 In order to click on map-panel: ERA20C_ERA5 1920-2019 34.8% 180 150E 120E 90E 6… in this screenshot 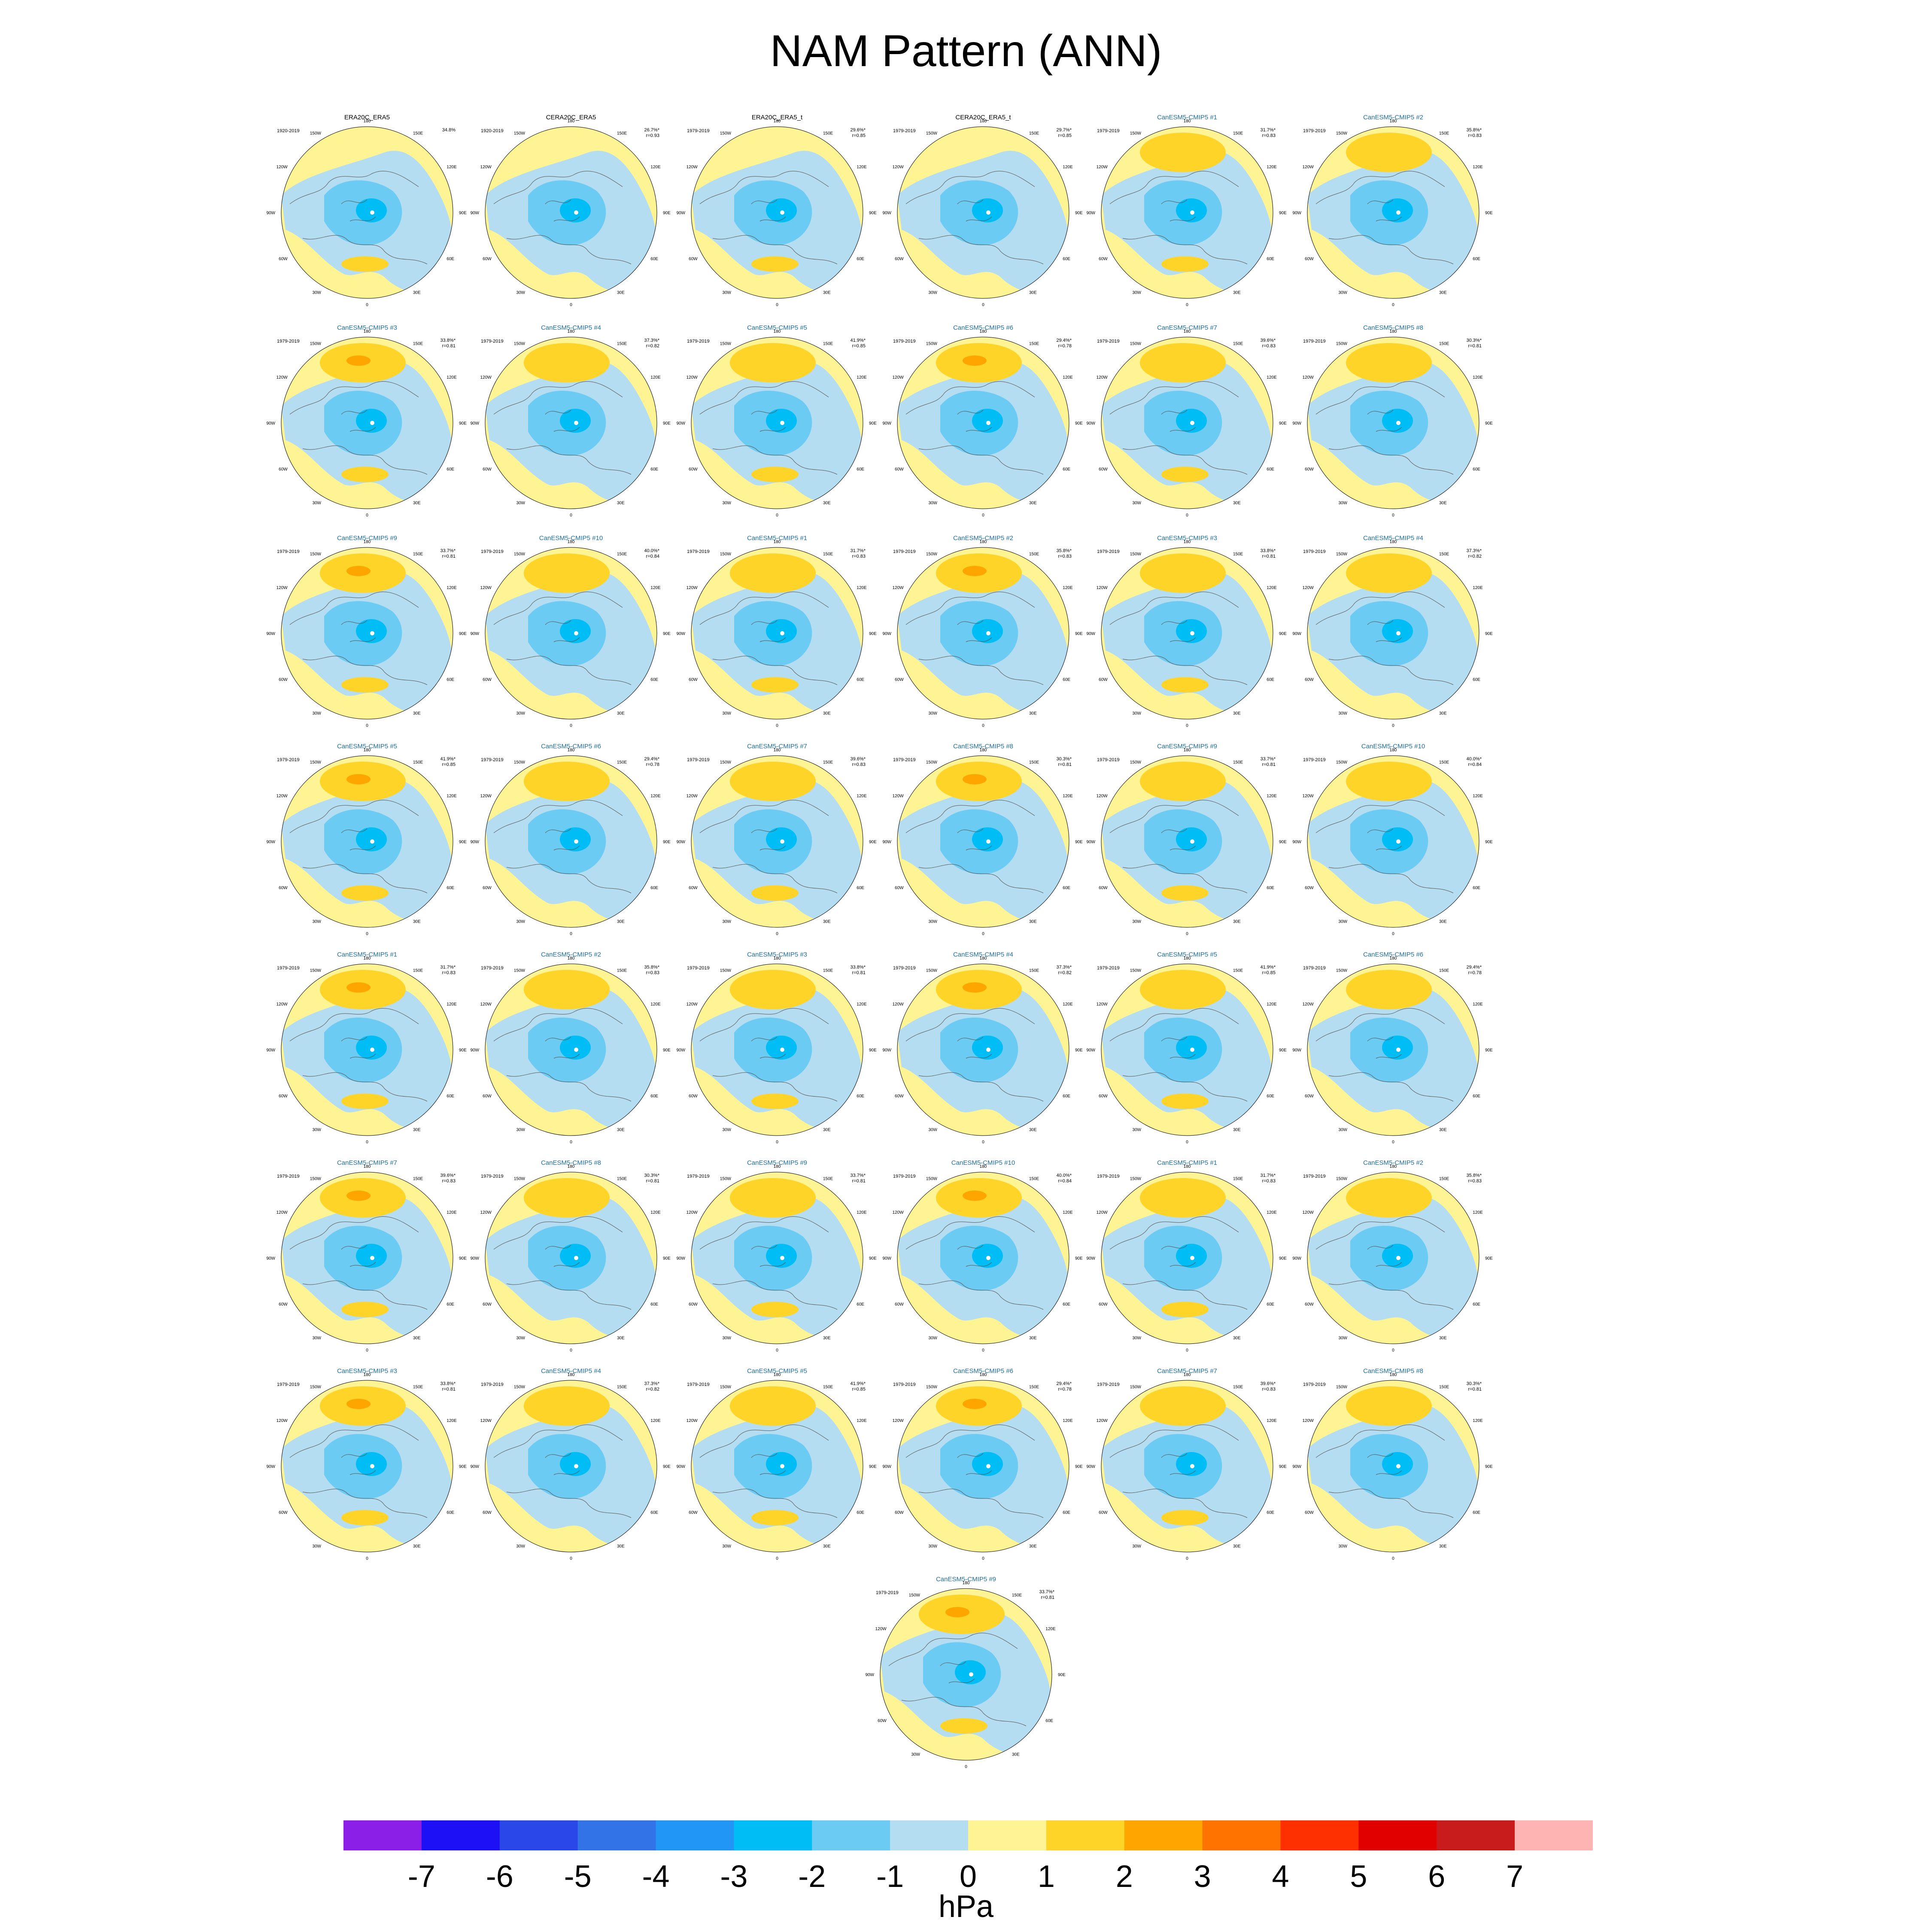, I will do `click(366, 213)`.